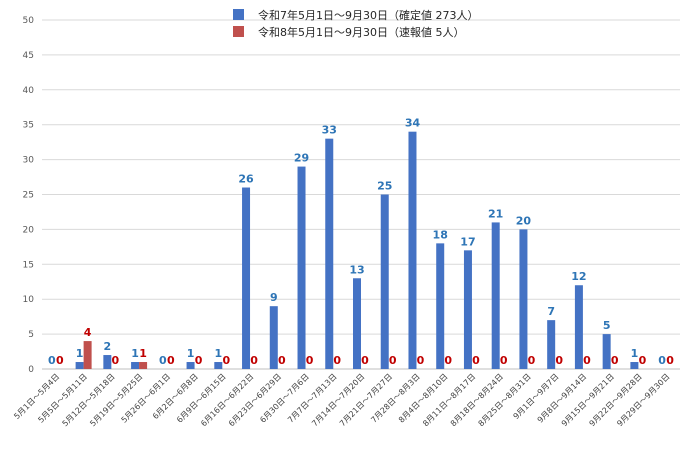 This screenshot has height=464, width=690. I want to click on y-axis: 0 5 10 15 20 25 30 35 40 45 50, so click(29, 195).